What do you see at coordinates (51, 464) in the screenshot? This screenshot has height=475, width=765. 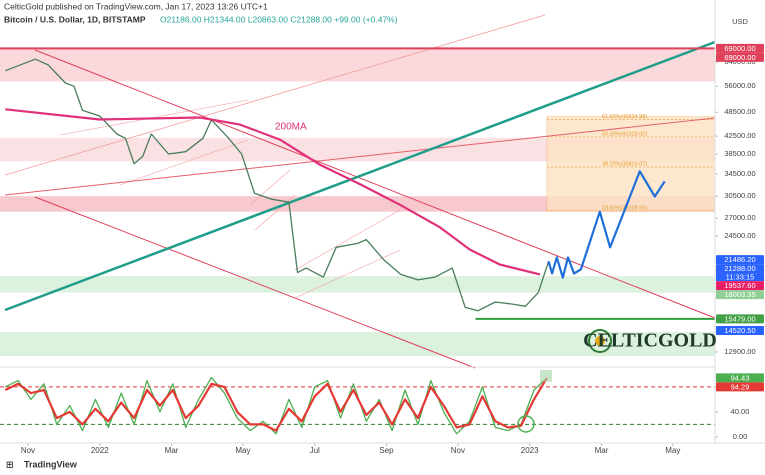 I see `footer-brand: TradingView` at bounding box center [51, 464].